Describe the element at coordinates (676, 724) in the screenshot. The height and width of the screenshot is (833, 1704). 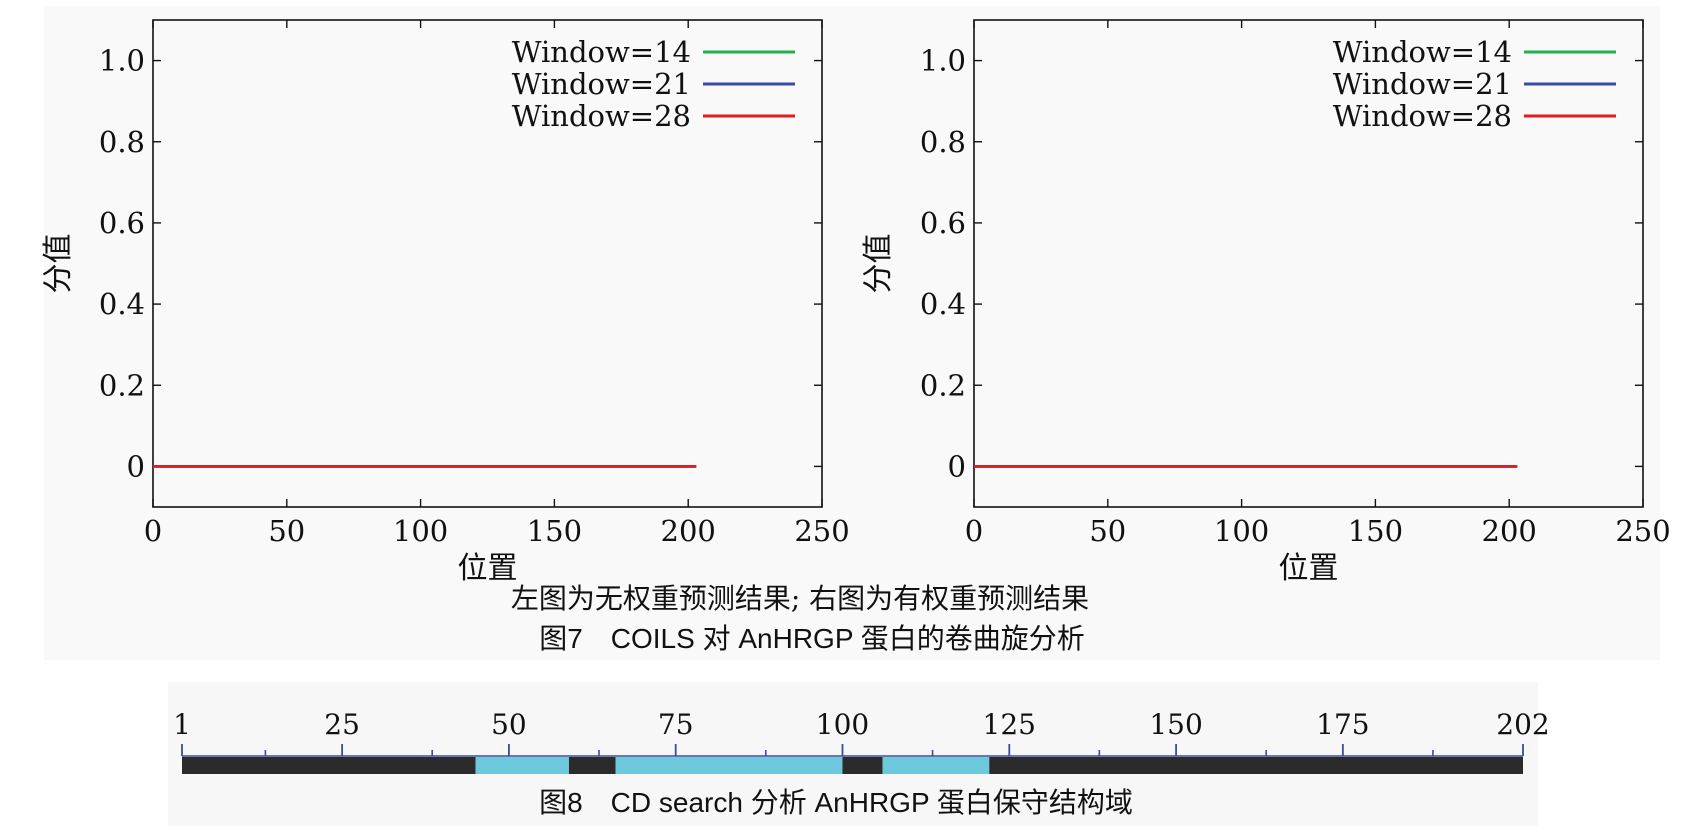
I see `track-tick-label: 75` at that location.